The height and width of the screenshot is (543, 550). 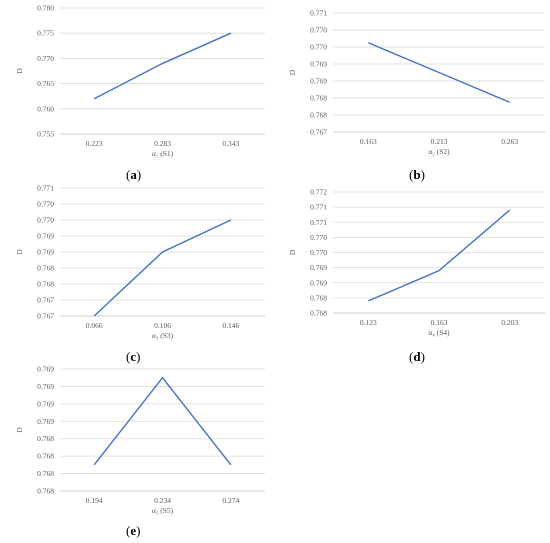 What do you see at coordinates (162, 325) in the screenshot?
I see `x-tick-label: 0.106` at bounding box center [162, 325].